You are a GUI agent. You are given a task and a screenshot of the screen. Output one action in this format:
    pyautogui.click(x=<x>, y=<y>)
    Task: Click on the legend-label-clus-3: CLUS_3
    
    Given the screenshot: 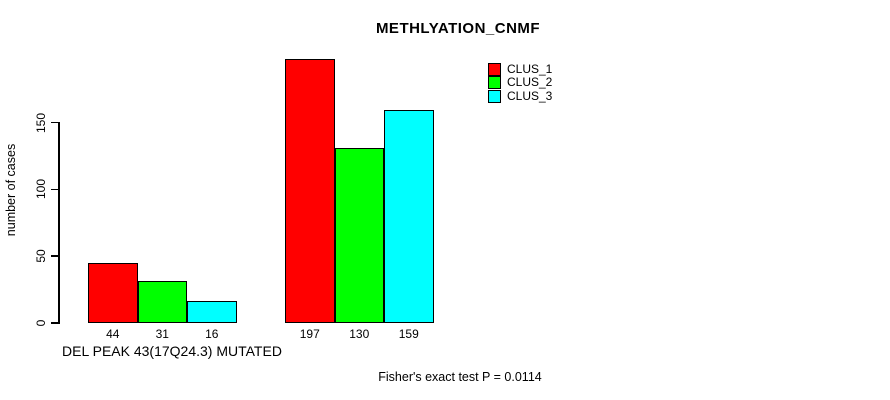 What is the action you would take?
    pyautogui.click(x=530, y=95)
    